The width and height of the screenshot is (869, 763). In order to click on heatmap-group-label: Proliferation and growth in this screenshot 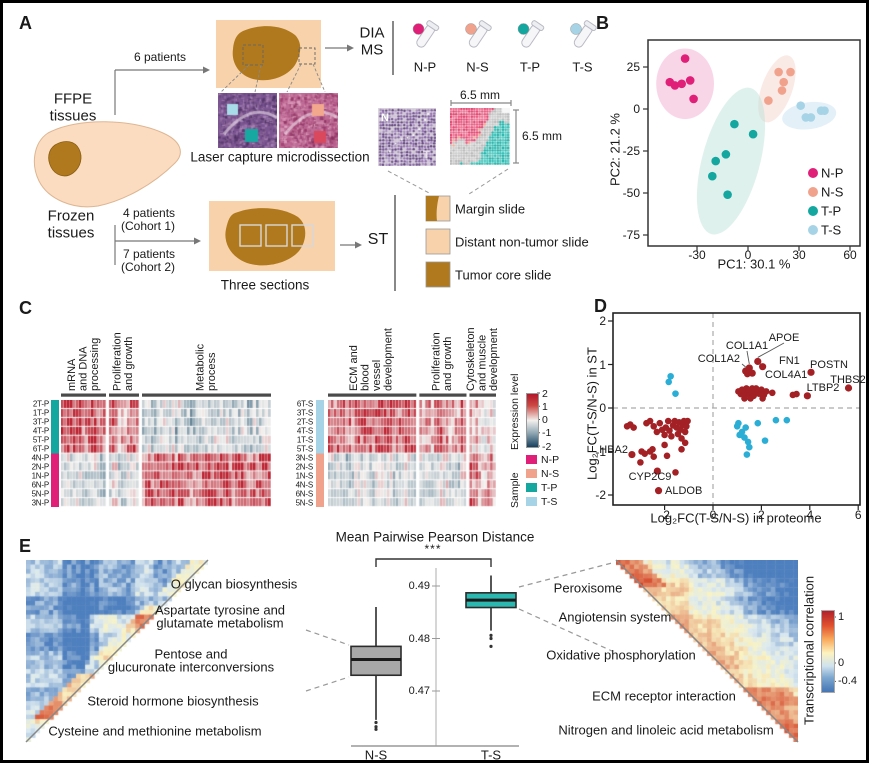, I will do `click(442, 361)`.